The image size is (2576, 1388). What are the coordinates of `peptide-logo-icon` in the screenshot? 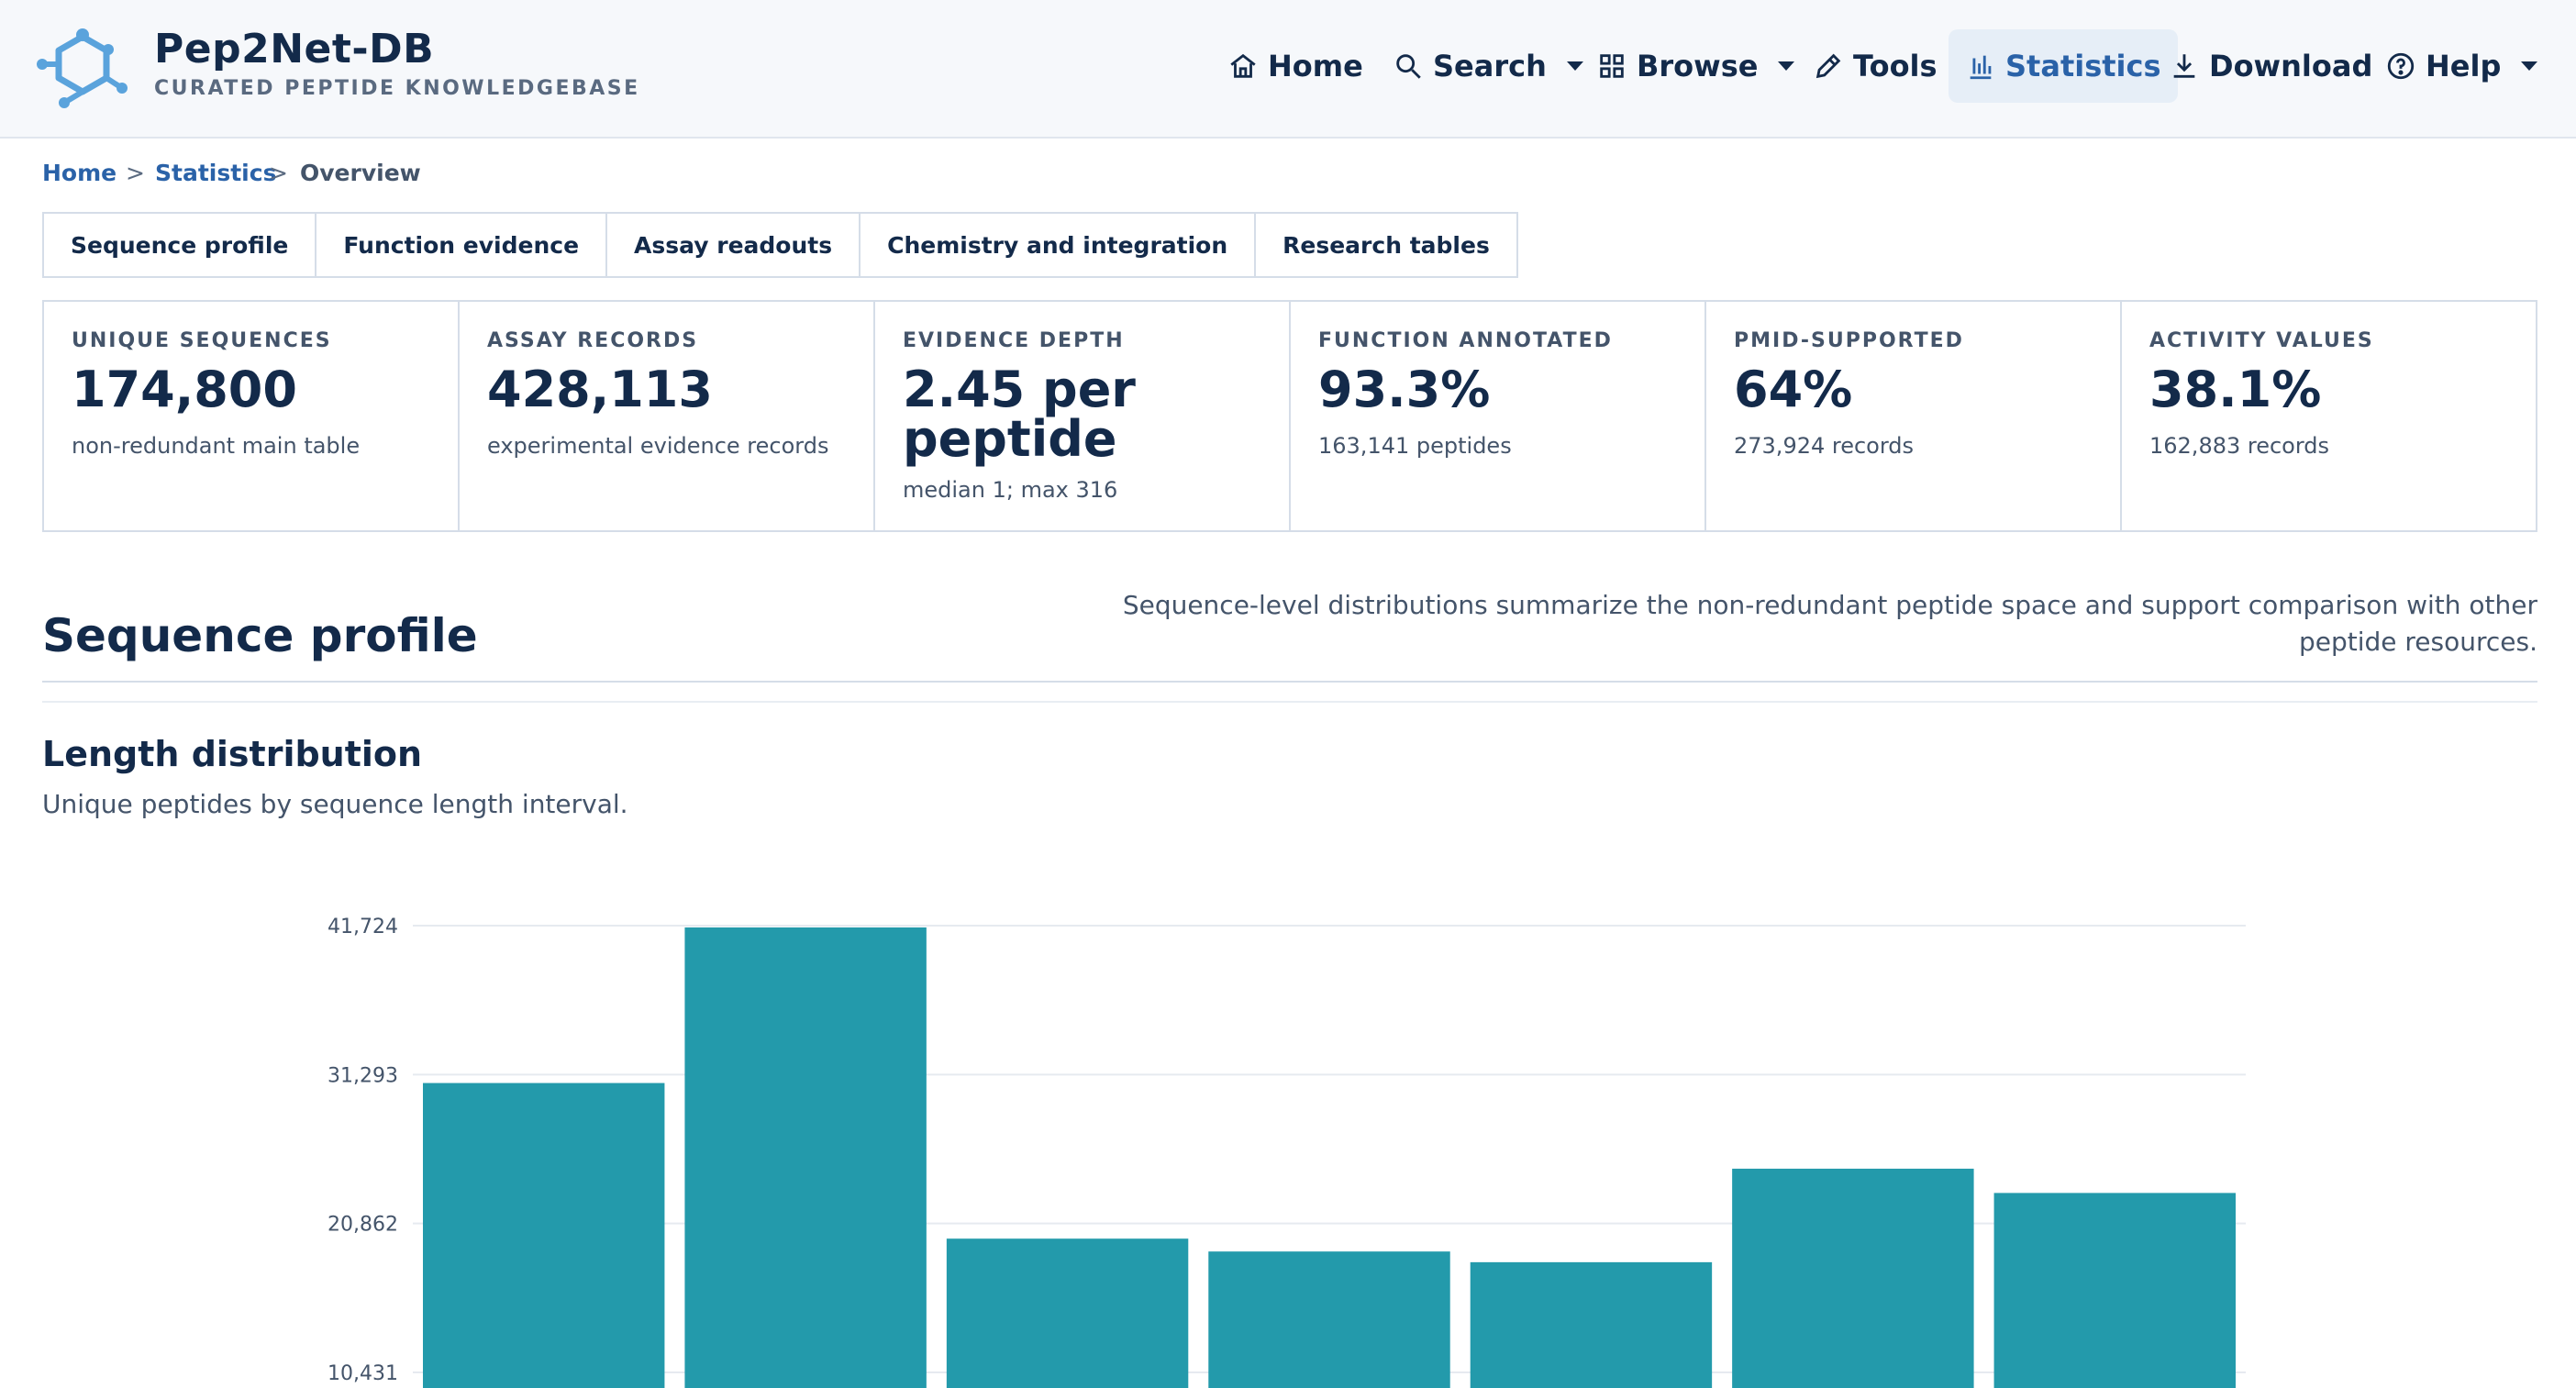 It's located at (82, 68).